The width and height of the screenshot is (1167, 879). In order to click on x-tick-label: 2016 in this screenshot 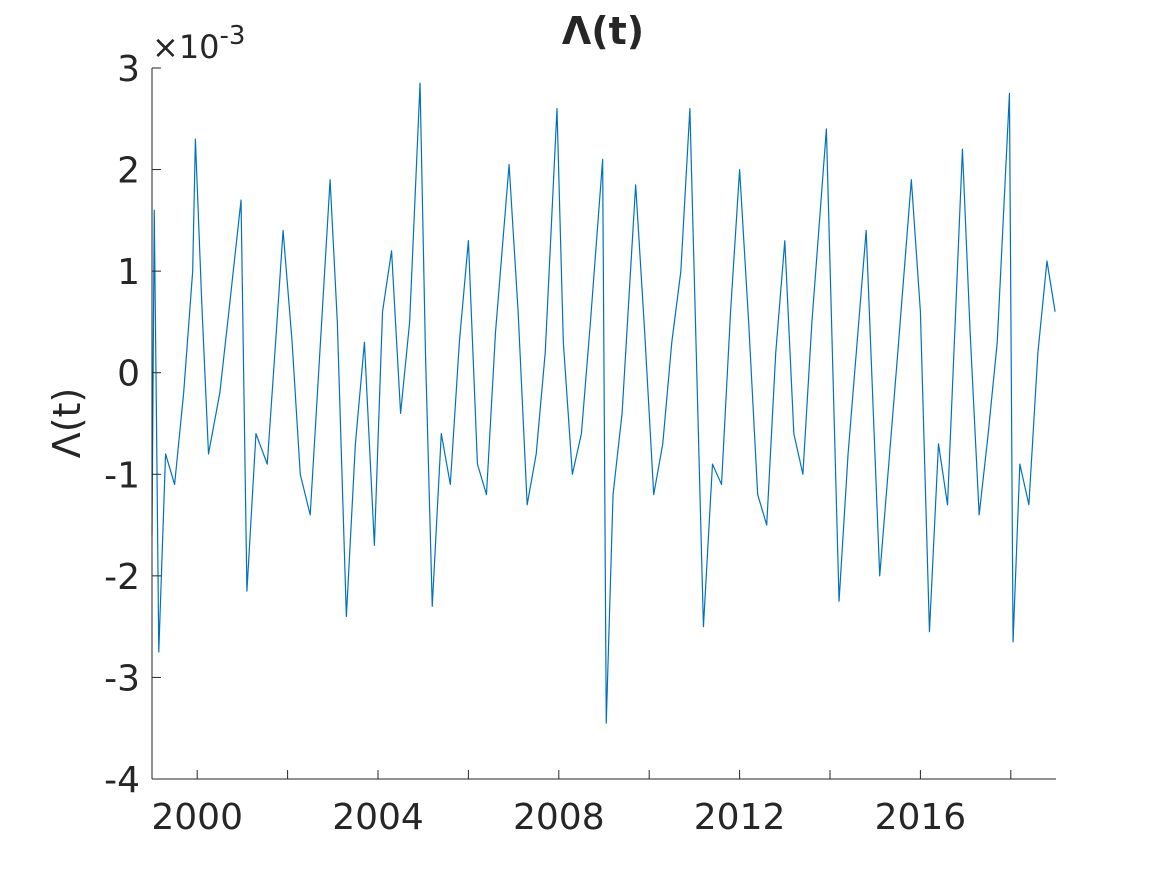, I will do `click(921, 817)`.